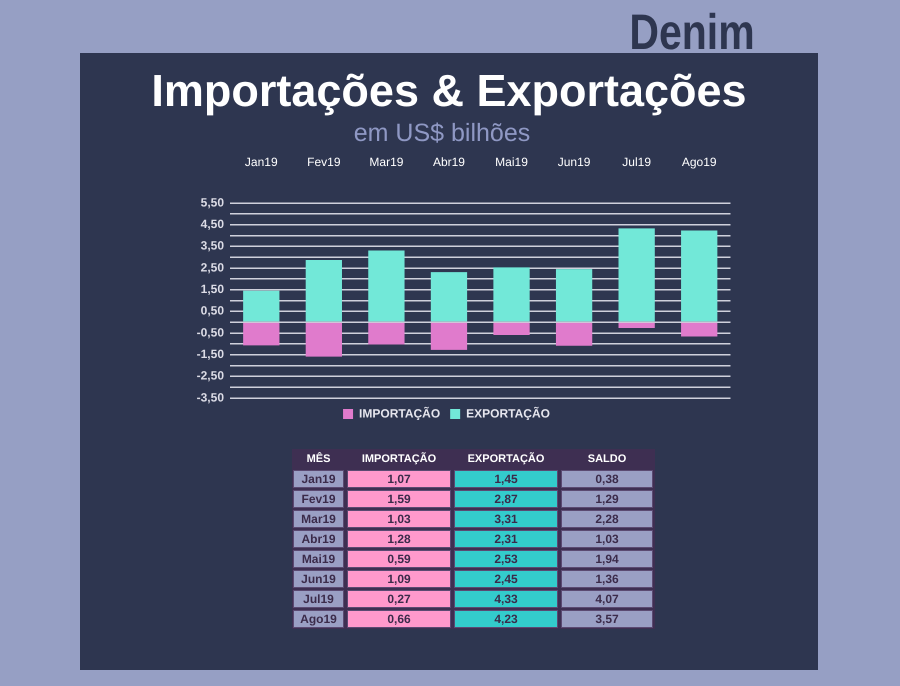 The image size is (900, 686). I want to click on y-tick-label: -2,50, so click(210, 375).